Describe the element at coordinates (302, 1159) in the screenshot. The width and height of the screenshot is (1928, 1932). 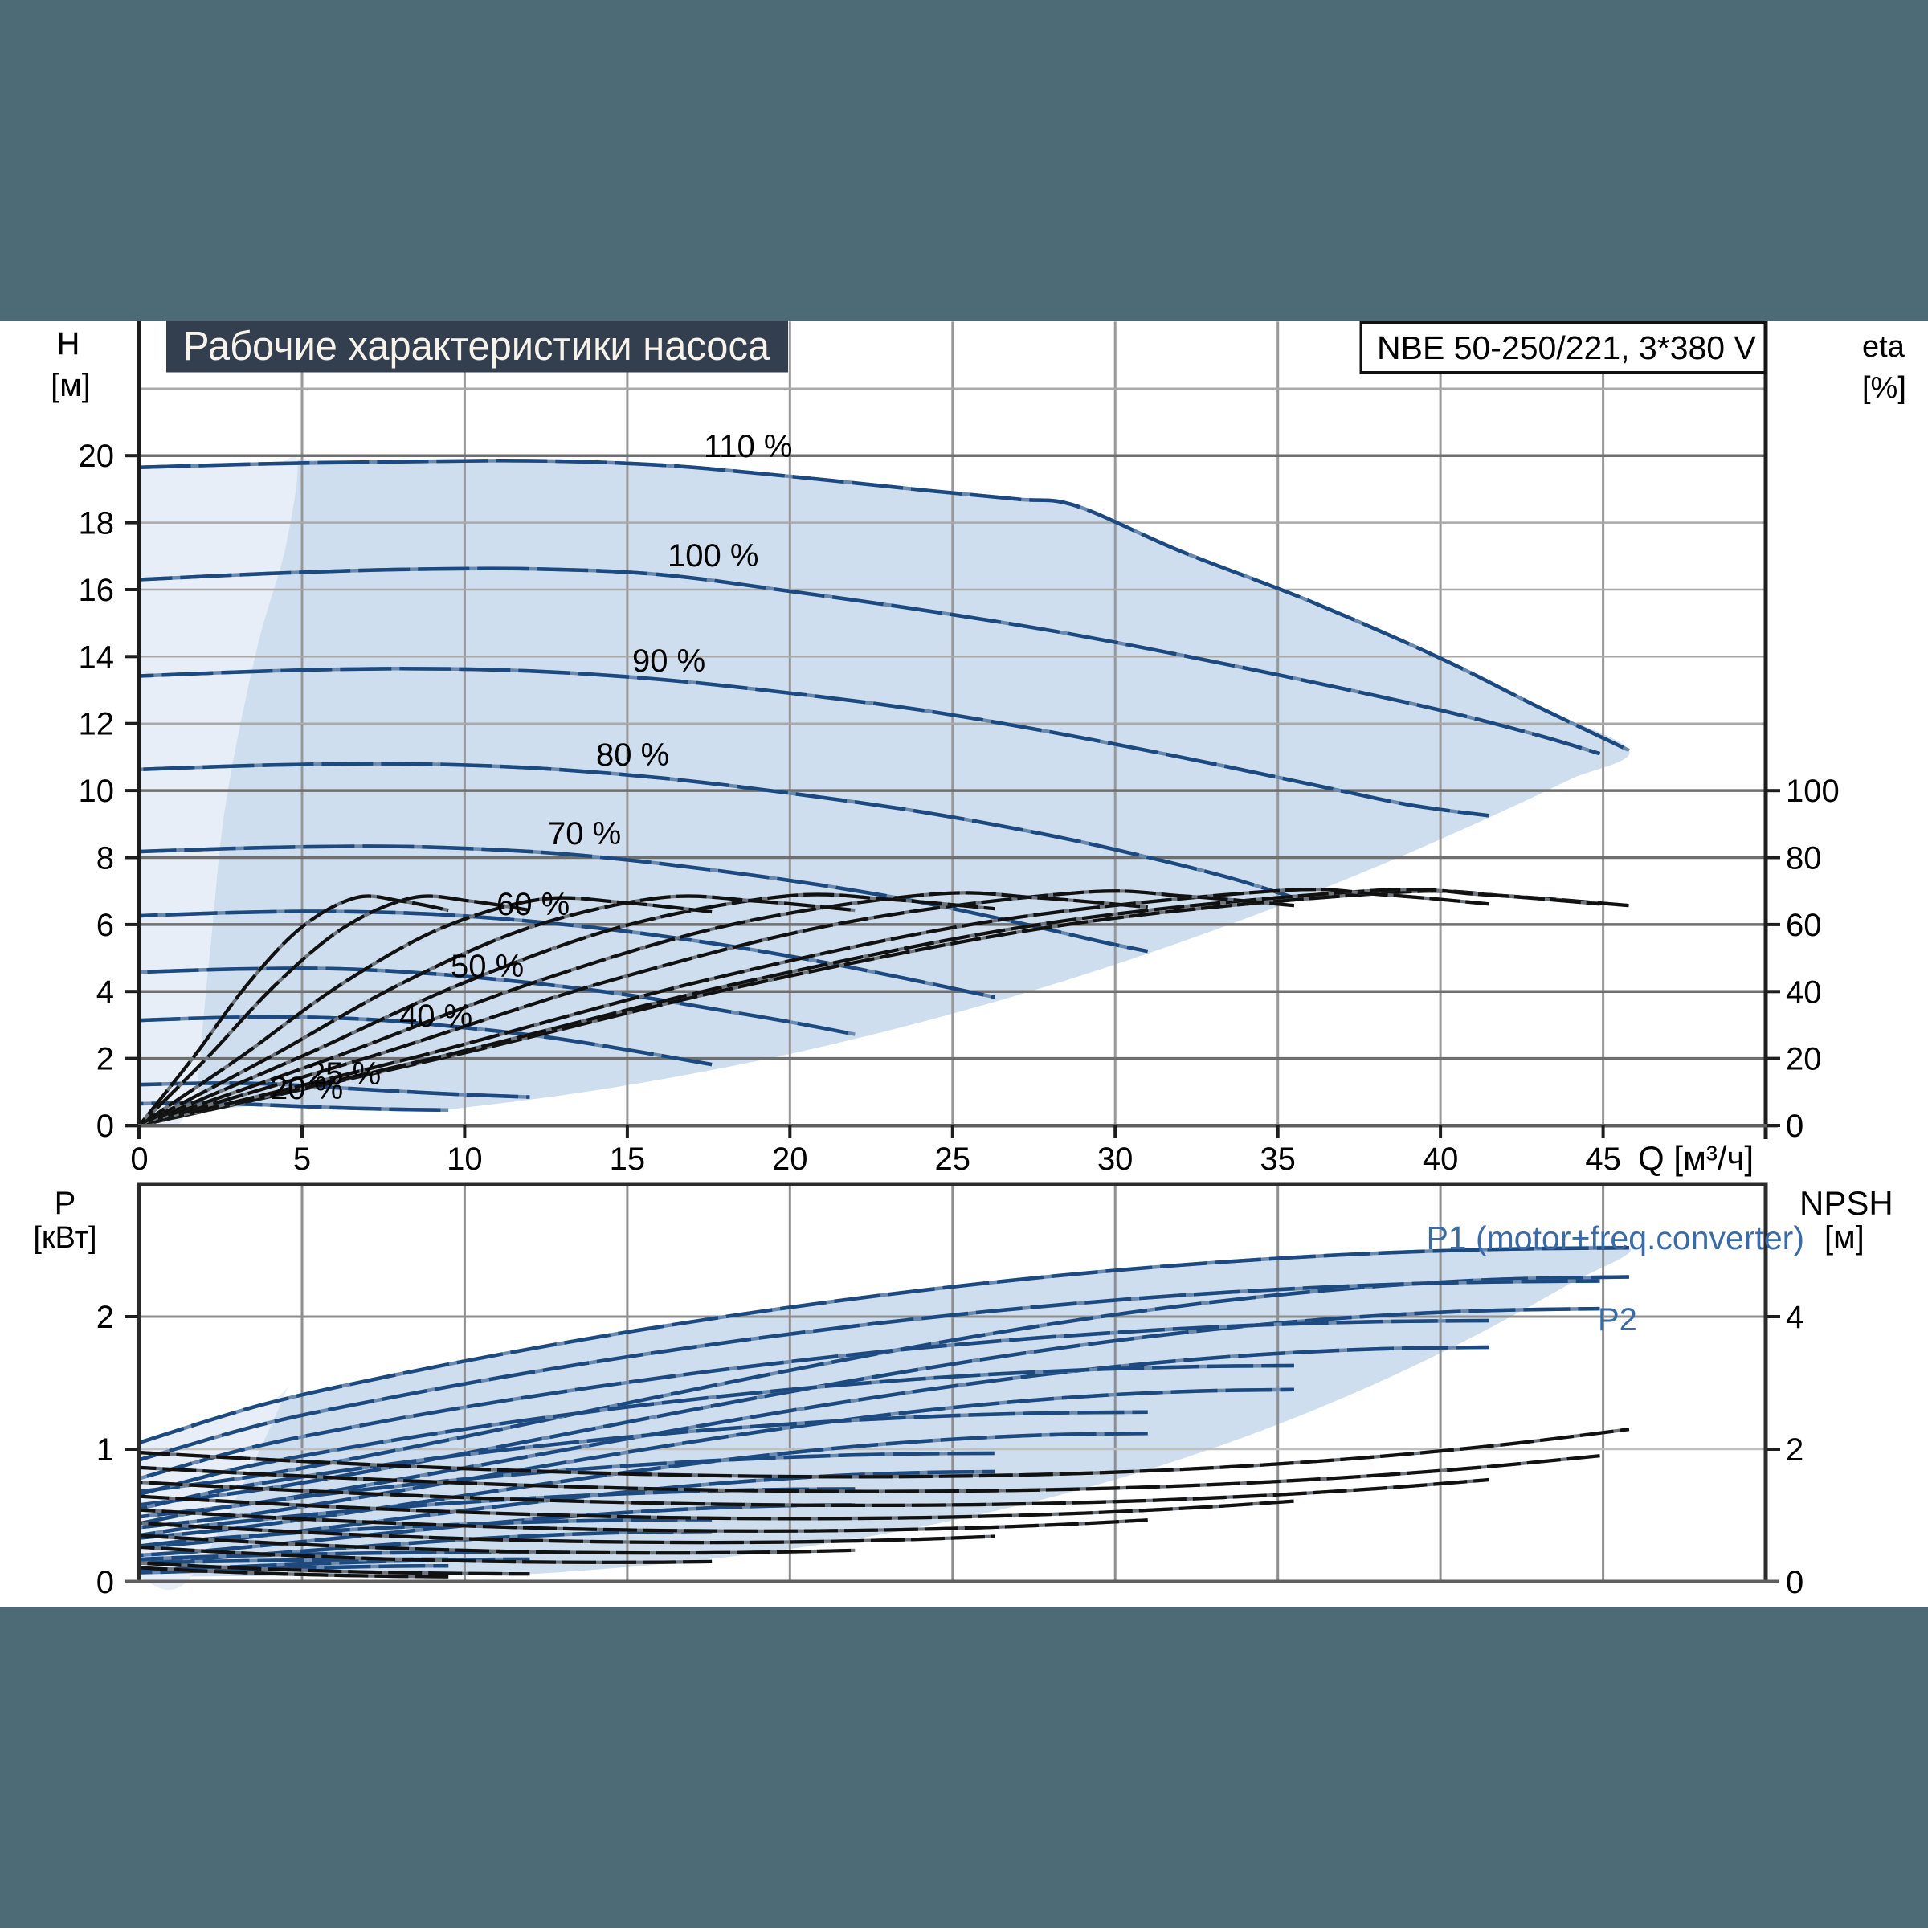
I see `svg-text: 5` at that location.